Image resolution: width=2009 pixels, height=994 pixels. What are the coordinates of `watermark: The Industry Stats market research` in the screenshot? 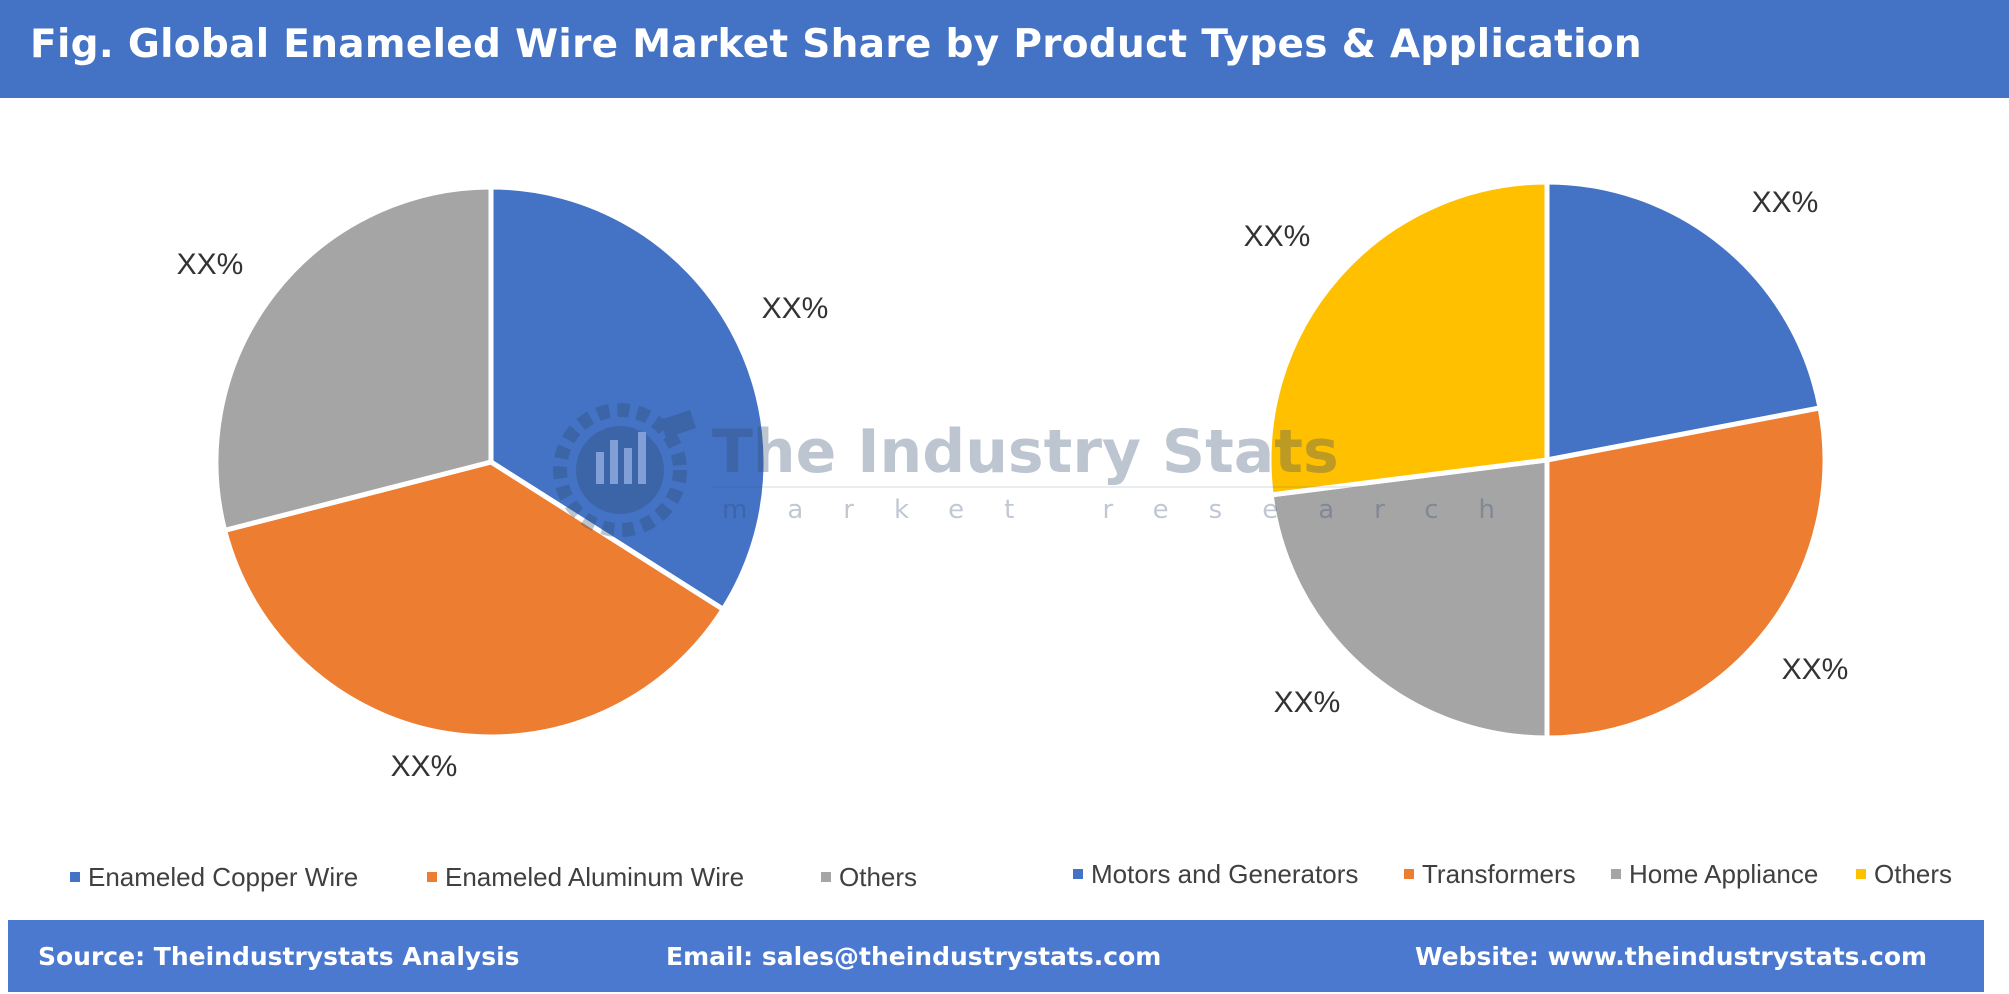 It's located at (1044, 470).